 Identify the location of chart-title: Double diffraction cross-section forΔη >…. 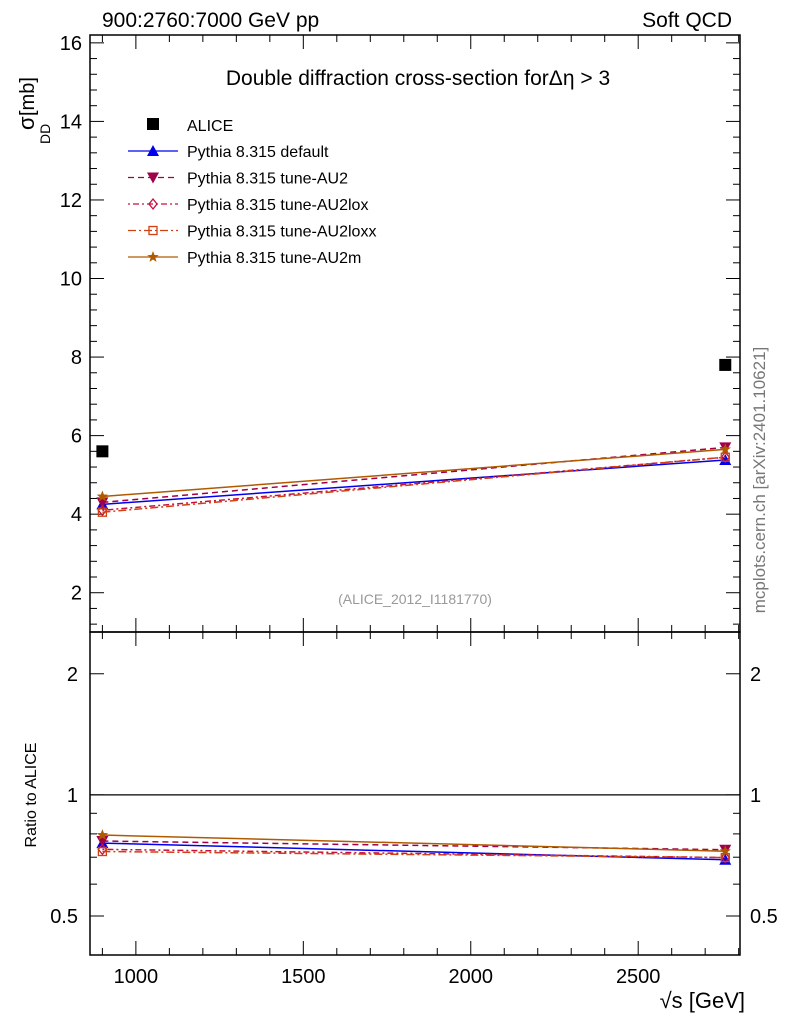
(418, 78).